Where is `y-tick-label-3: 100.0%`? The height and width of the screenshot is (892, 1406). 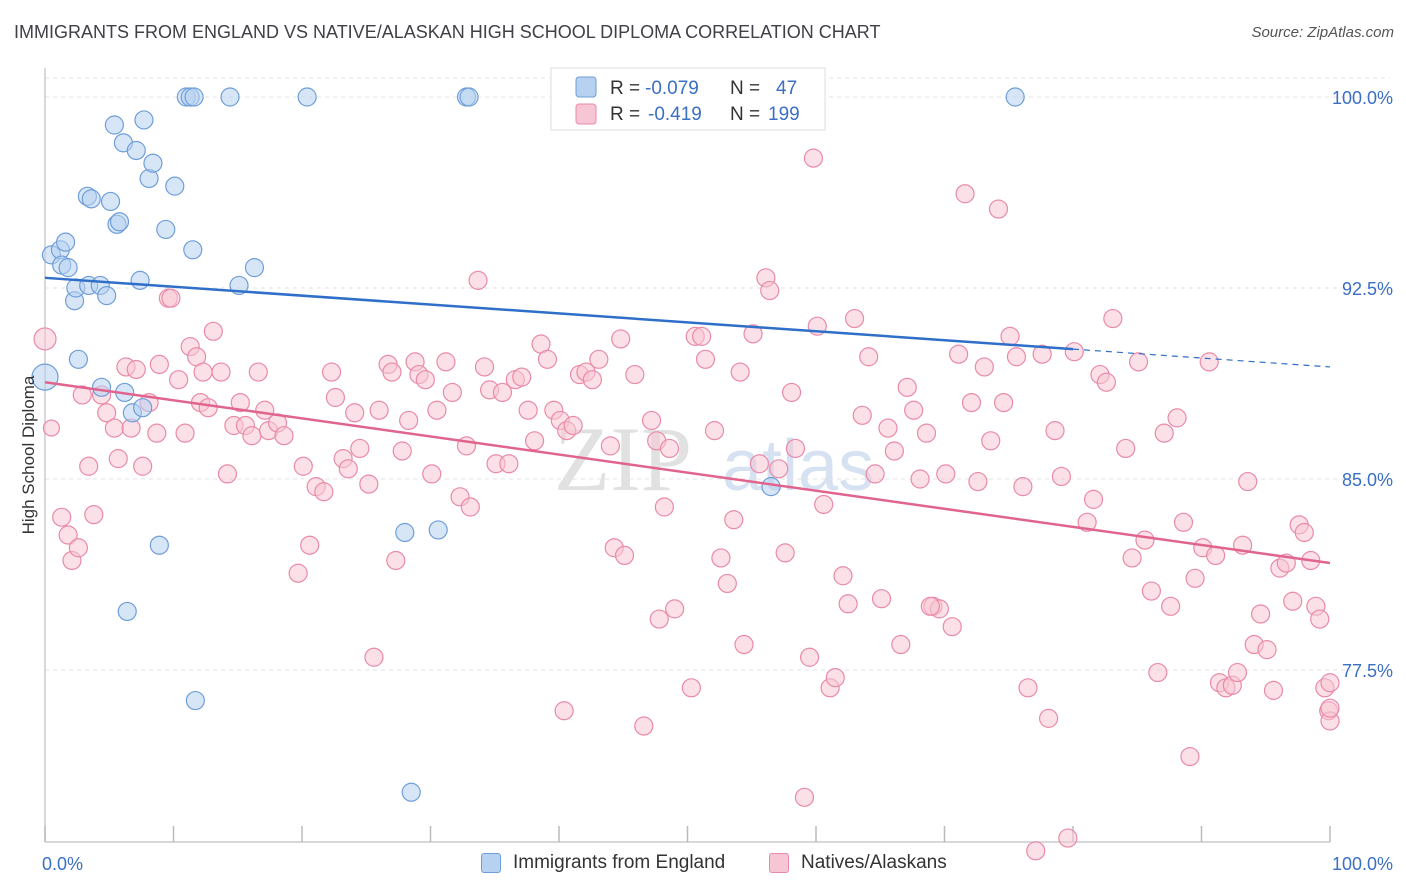
y-tick-label-3: 100.0% is located at coordinates (1362, 98).